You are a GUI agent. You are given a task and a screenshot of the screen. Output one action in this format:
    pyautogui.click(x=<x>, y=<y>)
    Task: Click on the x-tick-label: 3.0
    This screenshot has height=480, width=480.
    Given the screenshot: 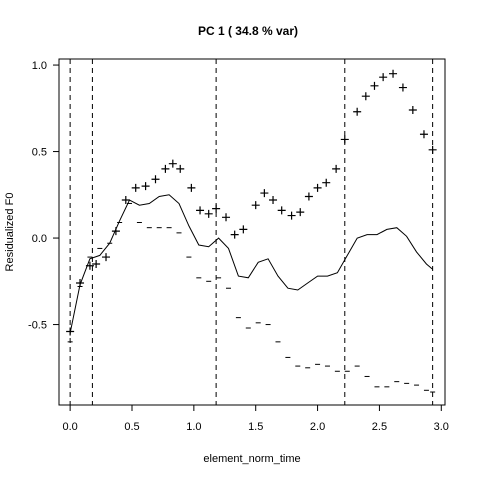 What is the action you would take?
    pyautogui.click(x=441, y=427)
    